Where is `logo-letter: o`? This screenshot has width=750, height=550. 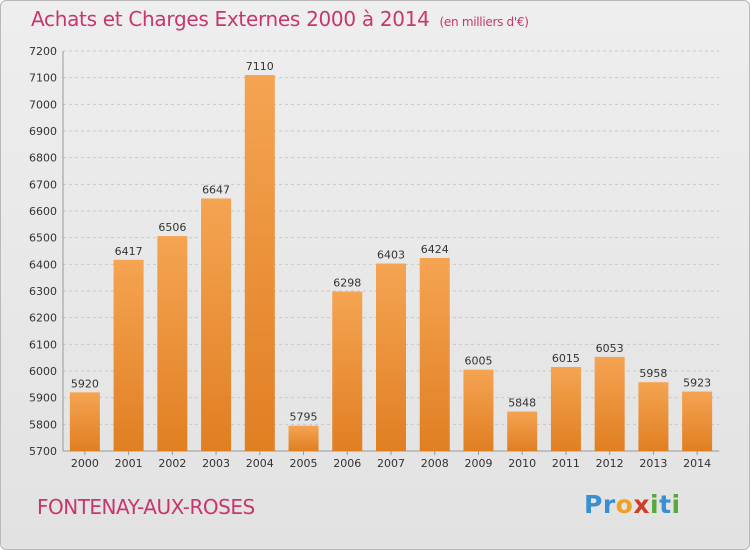
logo-letter: o is located at coordinates (624, 504).